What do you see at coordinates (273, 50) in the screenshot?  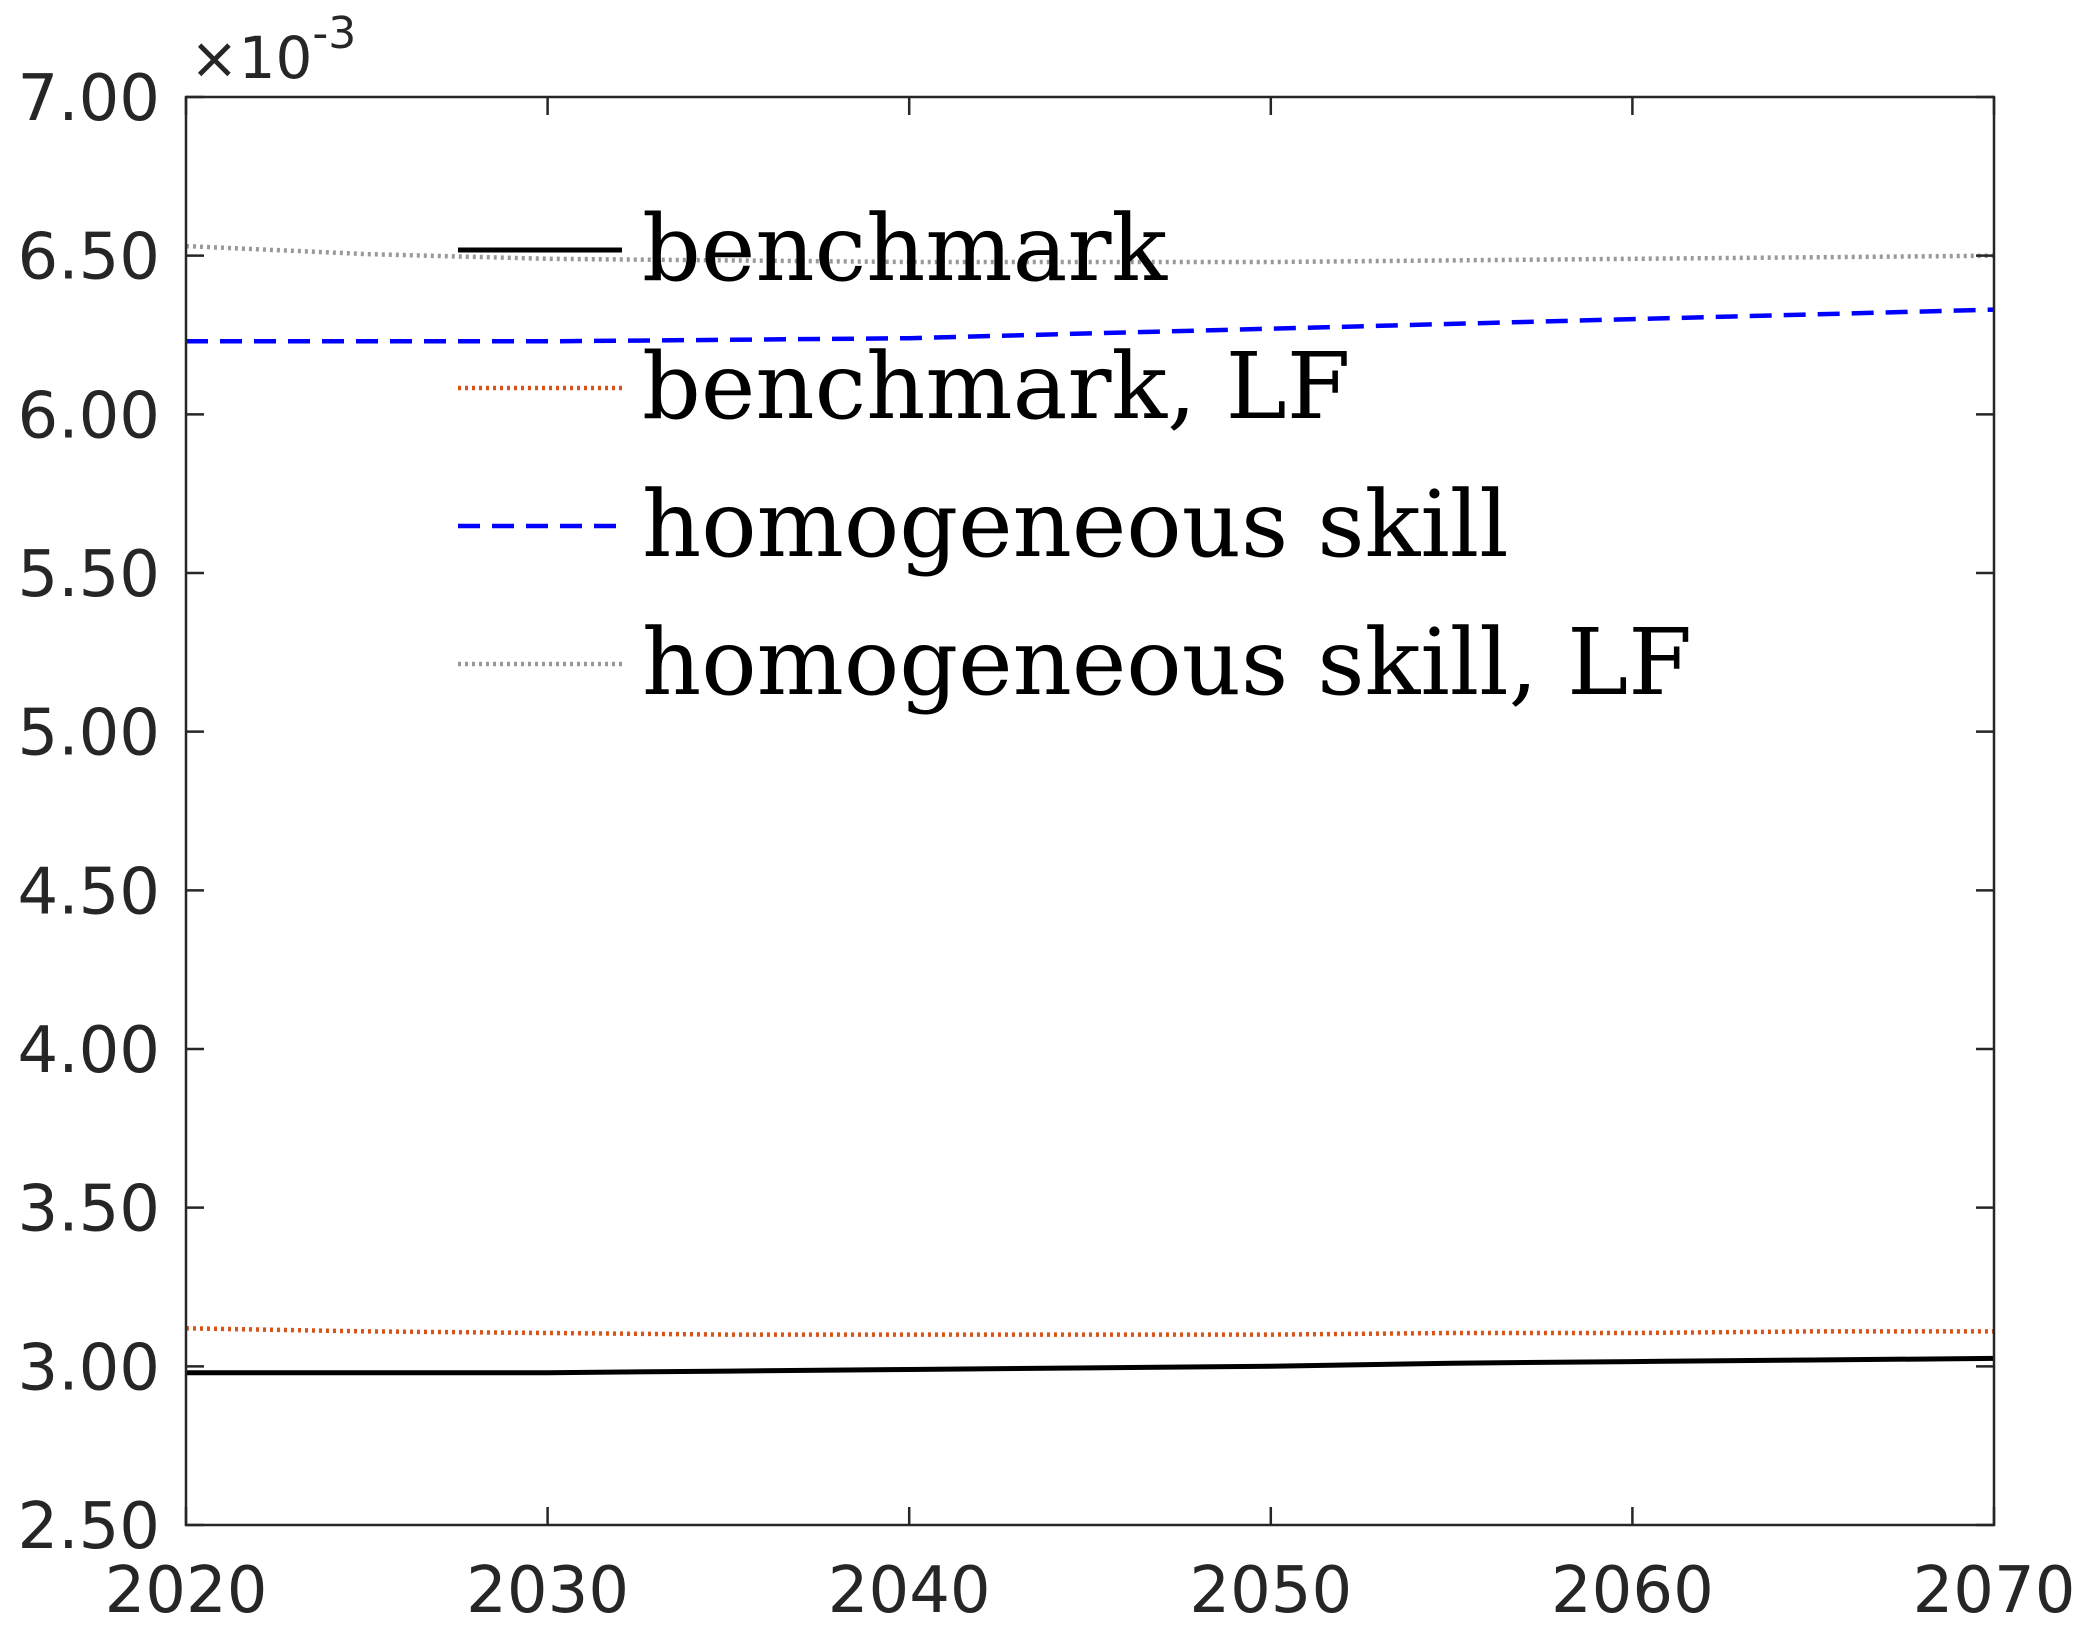 I see `y-exponent-label: ×10⁻³` at bounding box center [273, 50].